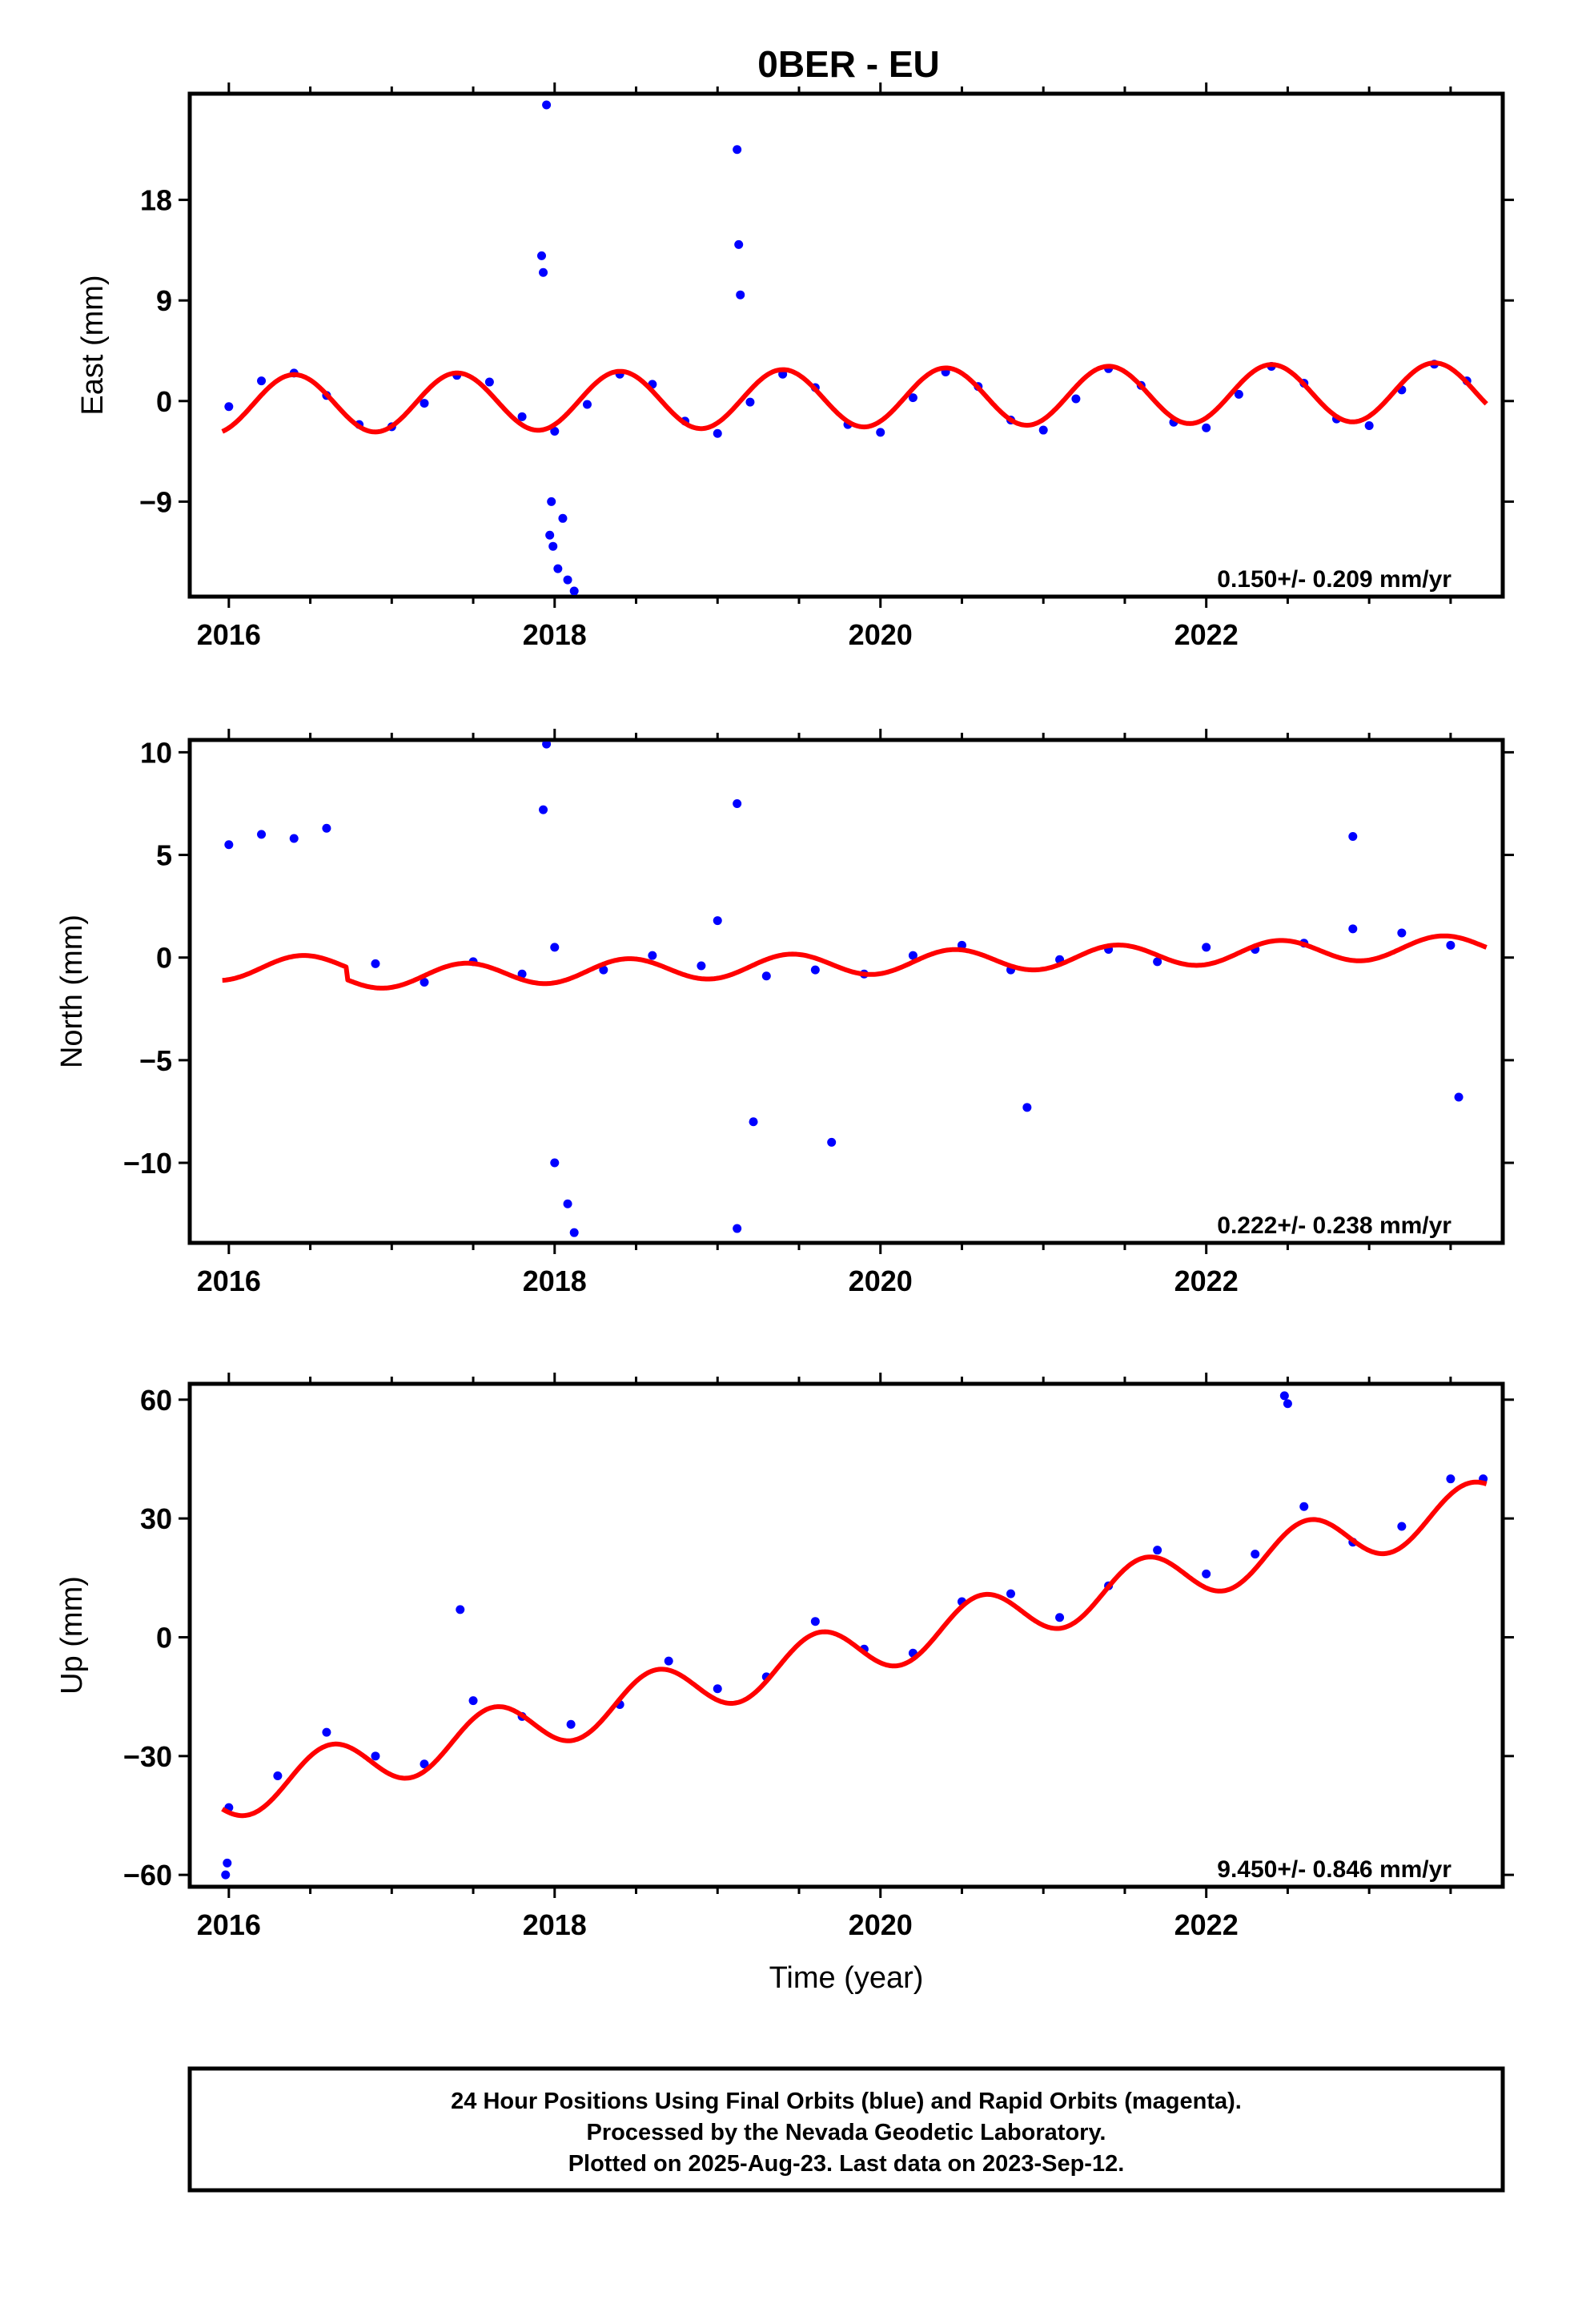 Image resolution: width=1582 pixels, height=2324 pixels. Describe the element at coordinates (848, 64) in the screenshot. I see `figure-title: 0BER - EU` at that location.